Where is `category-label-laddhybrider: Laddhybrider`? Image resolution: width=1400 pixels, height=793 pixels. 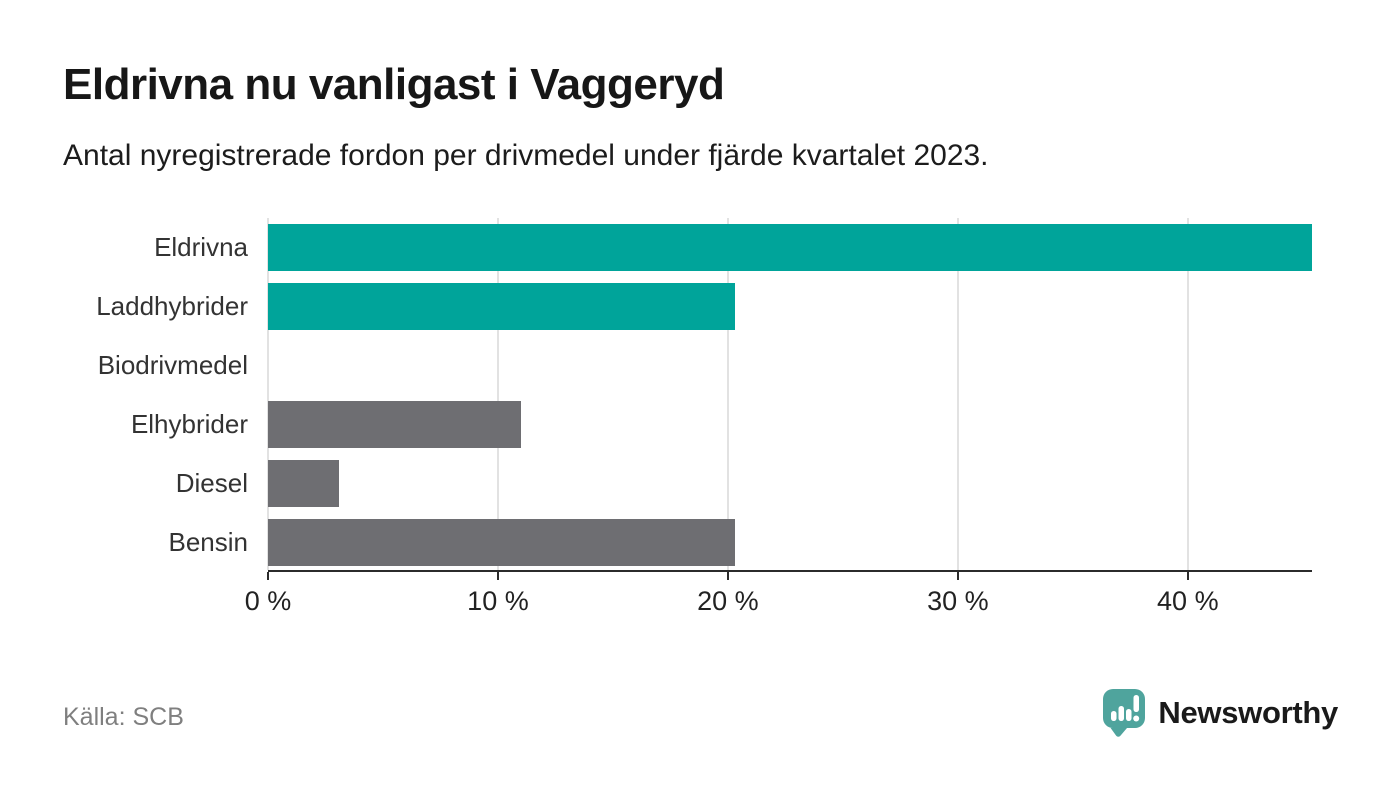 category-label-laddhybrider: Laddhybrider is located at coordinates (172, 306).